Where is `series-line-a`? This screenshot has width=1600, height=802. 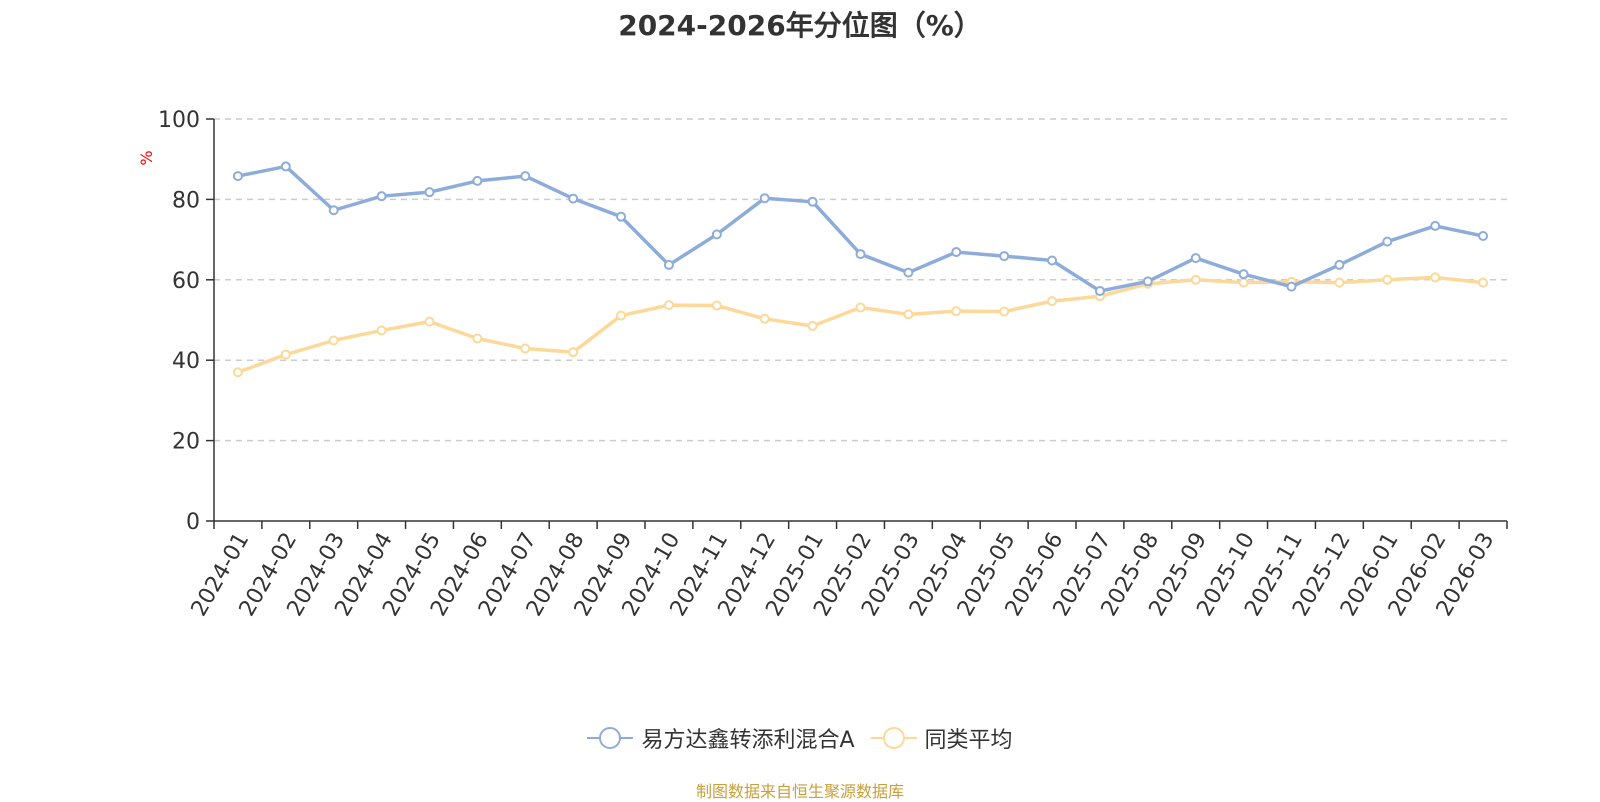
series-line-a is located at coordinates (860, 228).